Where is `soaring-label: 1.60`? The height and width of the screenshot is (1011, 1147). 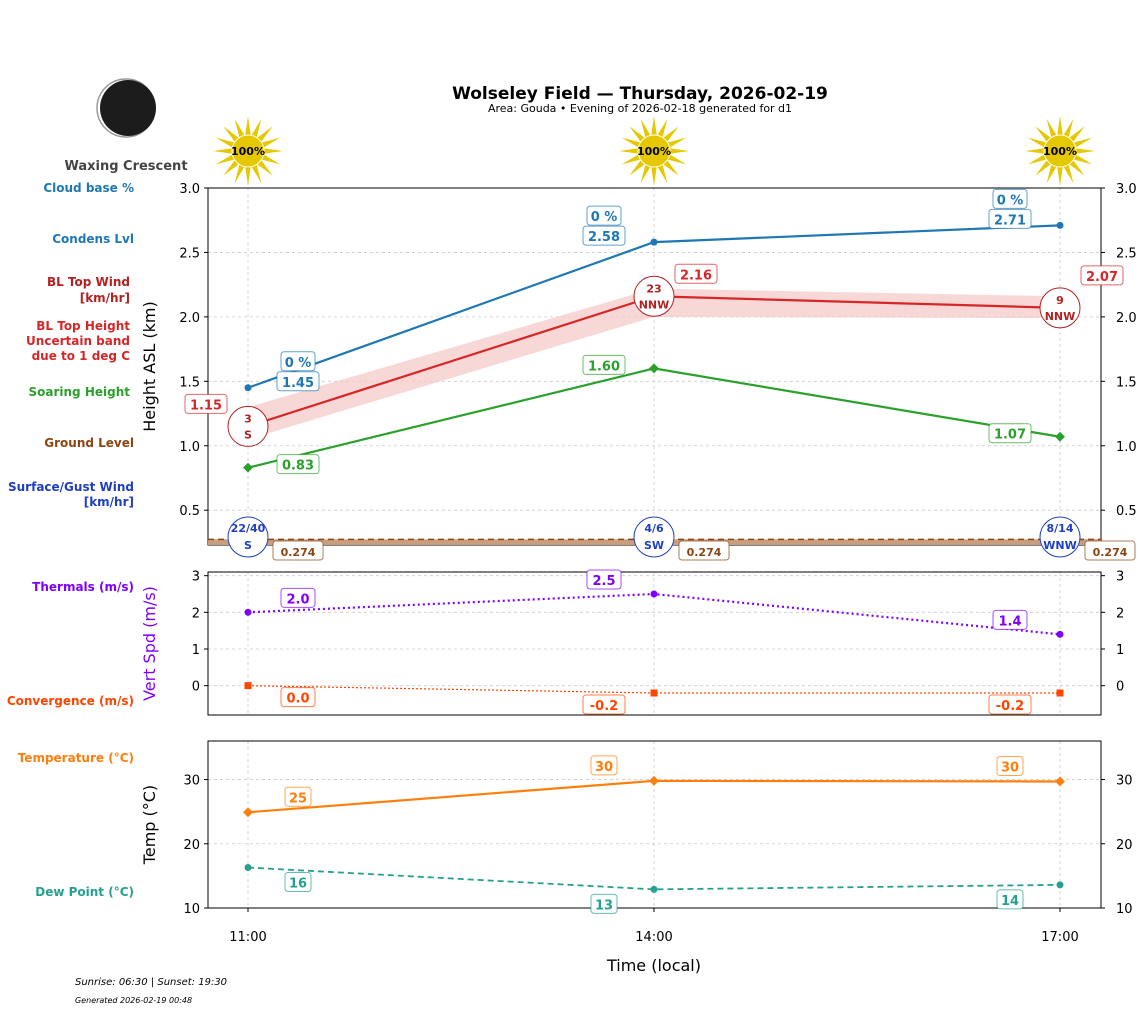
soaring-label: 1.60 is located at coordinates (604, 364).